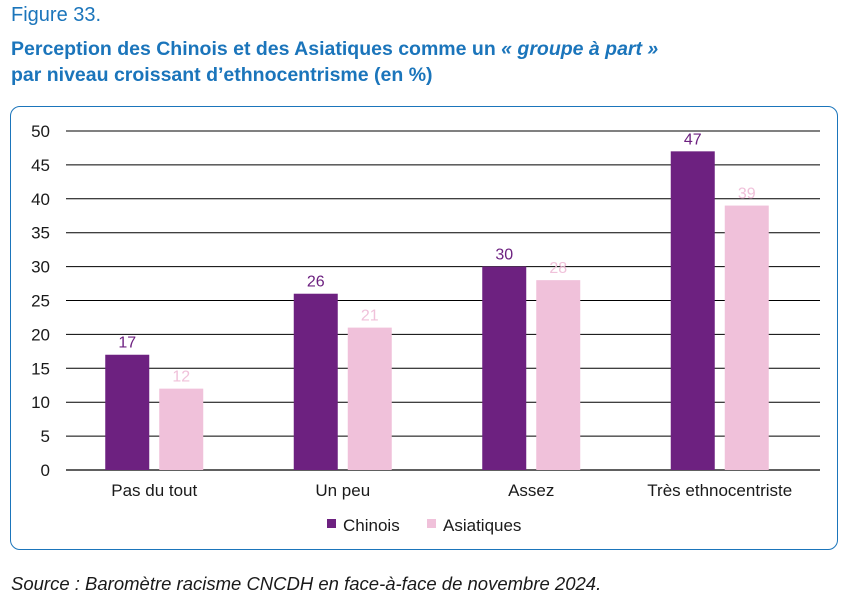  Describe the element at coordinates (40, 402) in the screenshot. I see `y-tick-label: 10` at that location.